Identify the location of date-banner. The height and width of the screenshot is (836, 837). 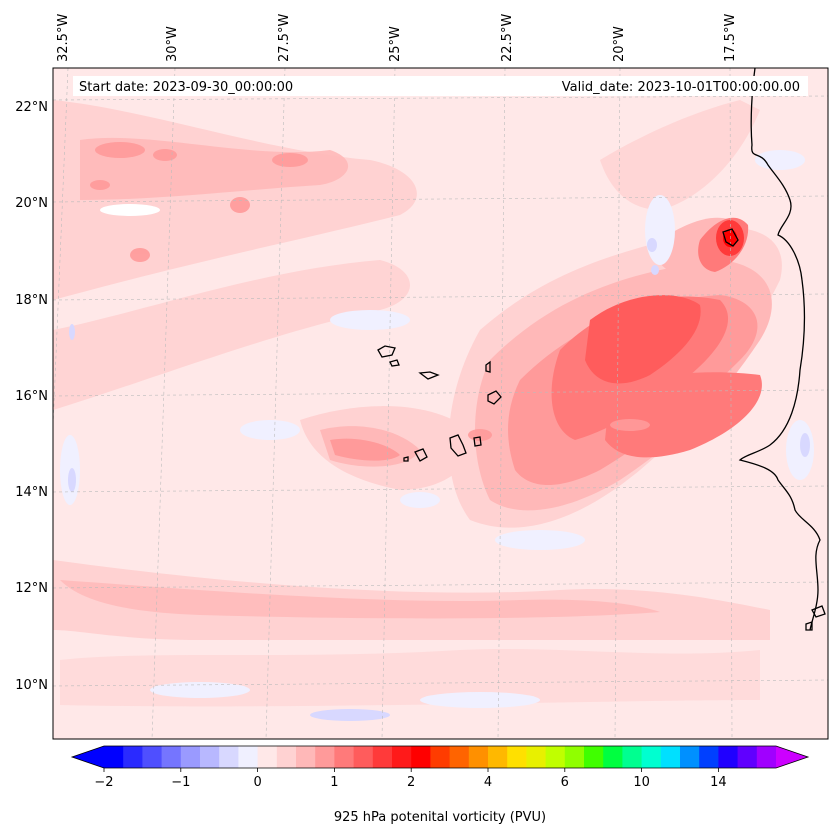
(440, 86).